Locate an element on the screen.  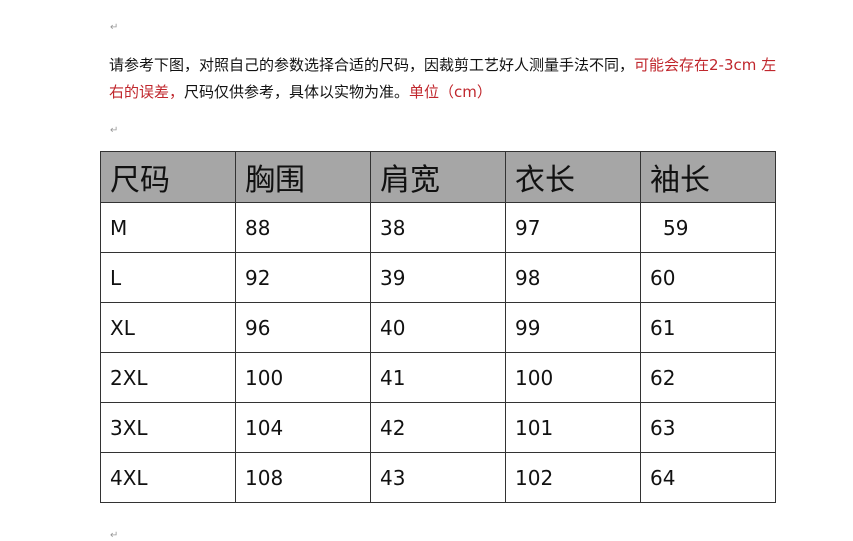
table-cell: 108 is located at coordinates (303, 477).